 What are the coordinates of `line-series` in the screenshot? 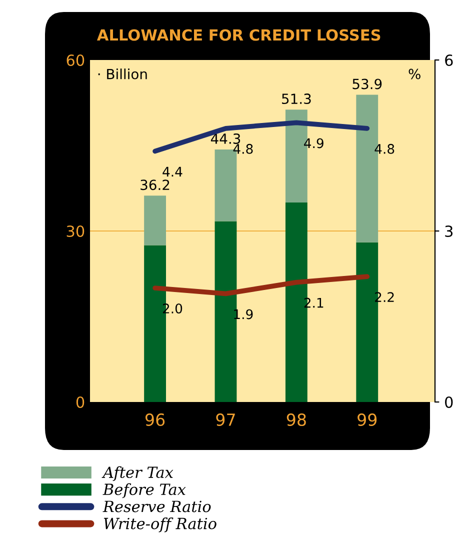 It's located at (261, 285).